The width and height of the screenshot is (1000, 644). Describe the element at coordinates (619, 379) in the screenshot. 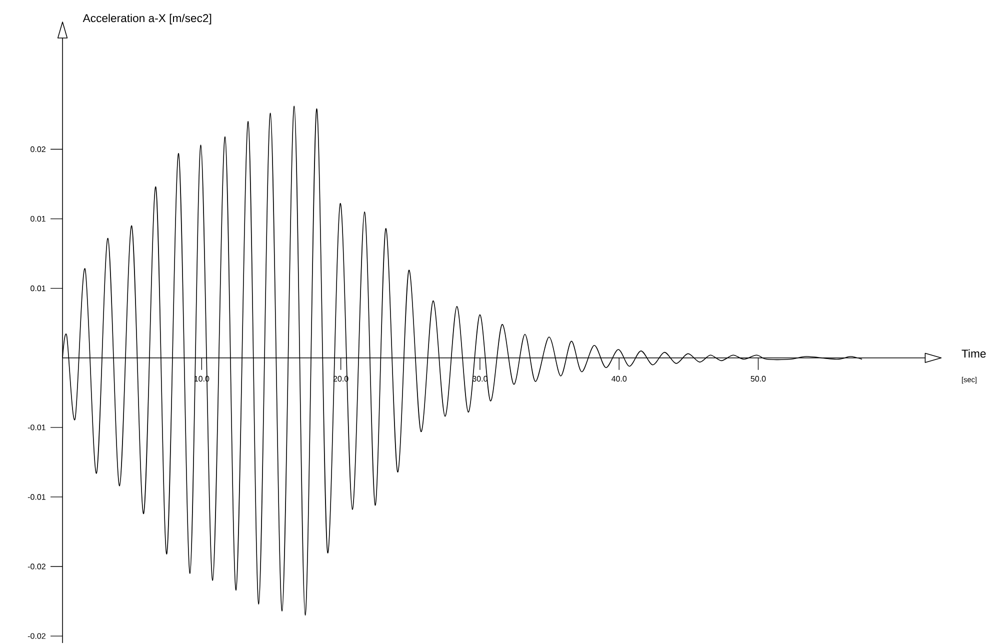

I see `x-tick-label: 40.0` at that location.